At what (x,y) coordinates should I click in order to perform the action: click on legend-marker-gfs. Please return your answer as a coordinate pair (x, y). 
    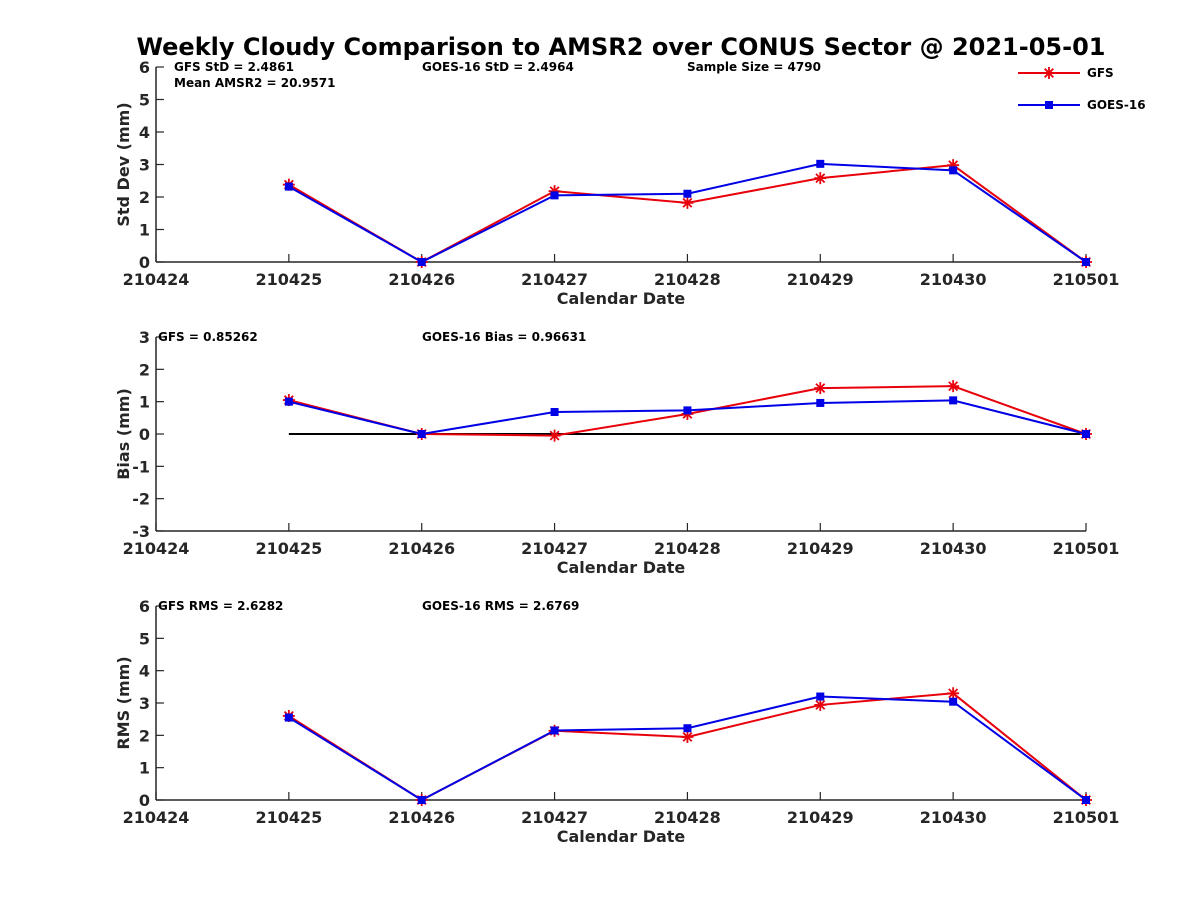
    Looking at the image, I should click on (1049, 73).